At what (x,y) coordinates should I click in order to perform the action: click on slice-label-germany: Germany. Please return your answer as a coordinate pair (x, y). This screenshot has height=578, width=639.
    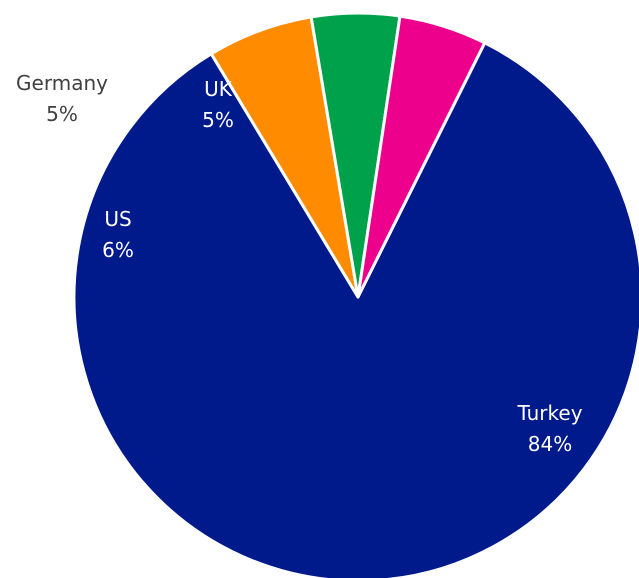
    Looking at the image, I should click on (62, 83).